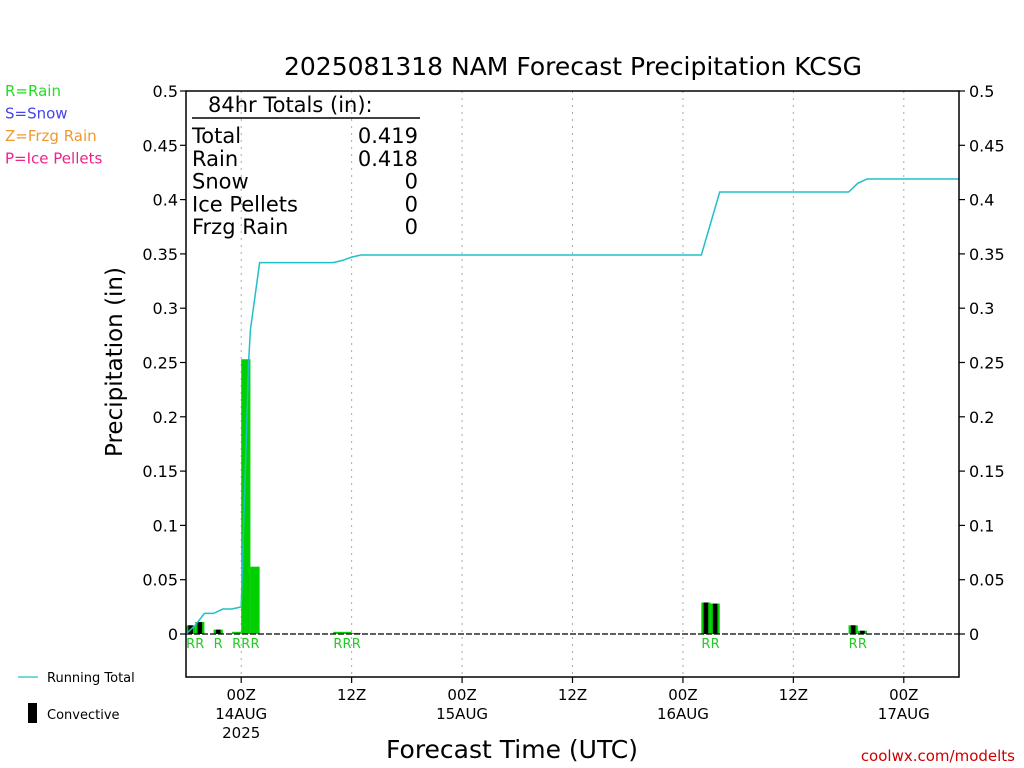  What do you see at coordinates (981, 200) in the screenshot?
I see `y-tick-label-right: 0.4` at bounding box center [981, 200].